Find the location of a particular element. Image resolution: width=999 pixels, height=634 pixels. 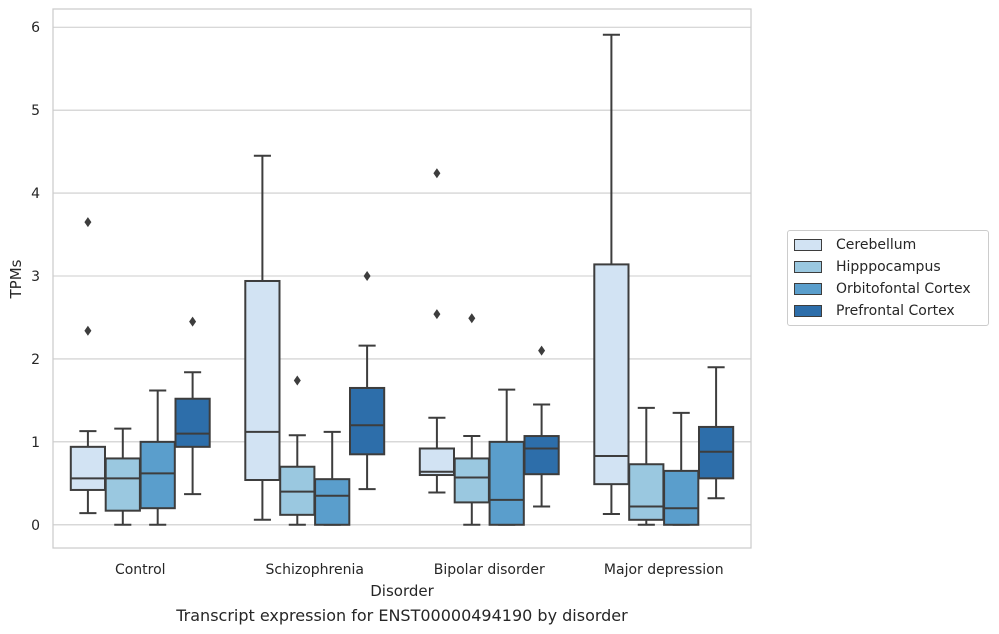

legend-item-prefrontal: Prefrontal Cortex is located at coordinates (874, 311).